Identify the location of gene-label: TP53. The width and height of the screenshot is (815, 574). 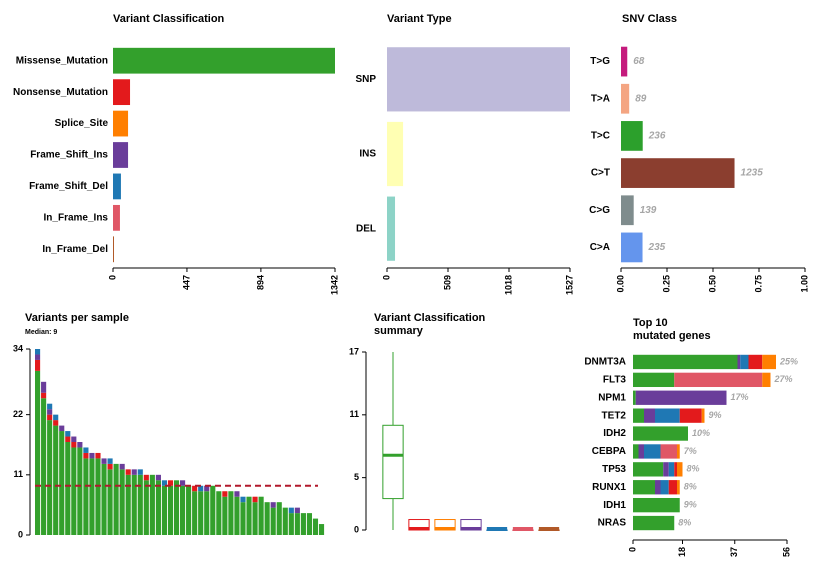
(614, 469).